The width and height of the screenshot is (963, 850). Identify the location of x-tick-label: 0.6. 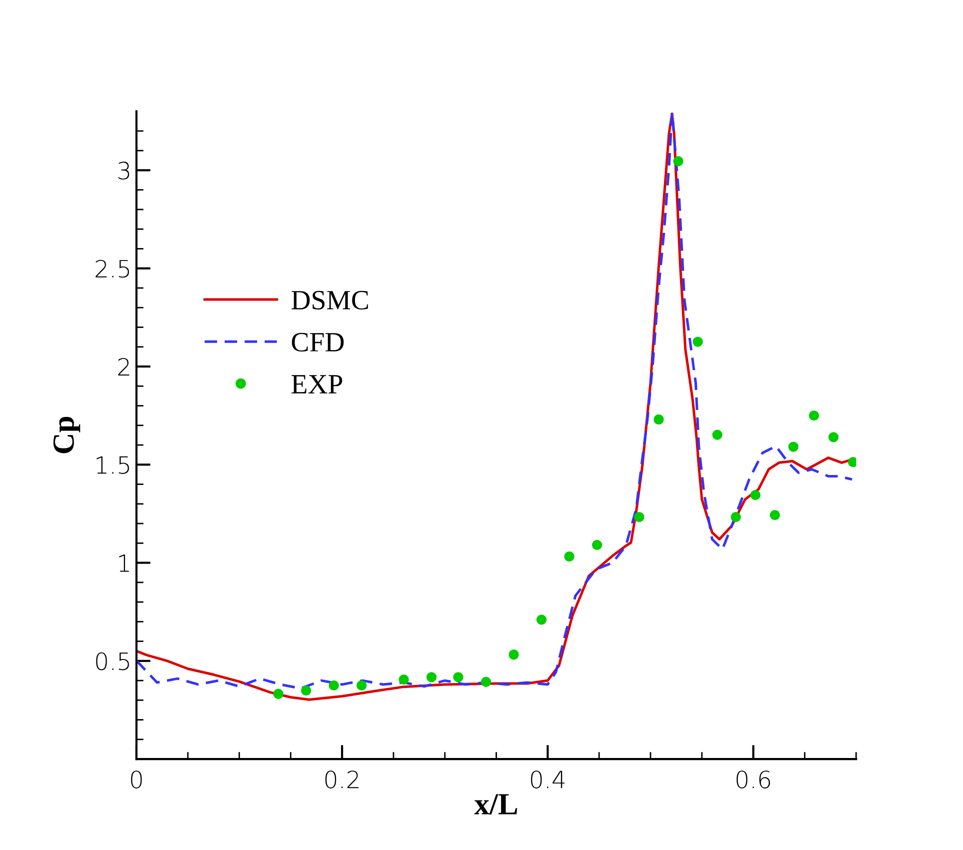
(753, 779).